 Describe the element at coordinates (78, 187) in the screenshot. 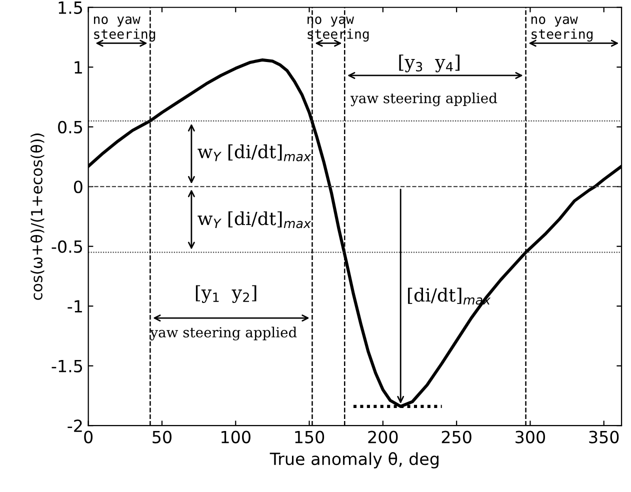

I see `y-tick-label: 0` at that location.